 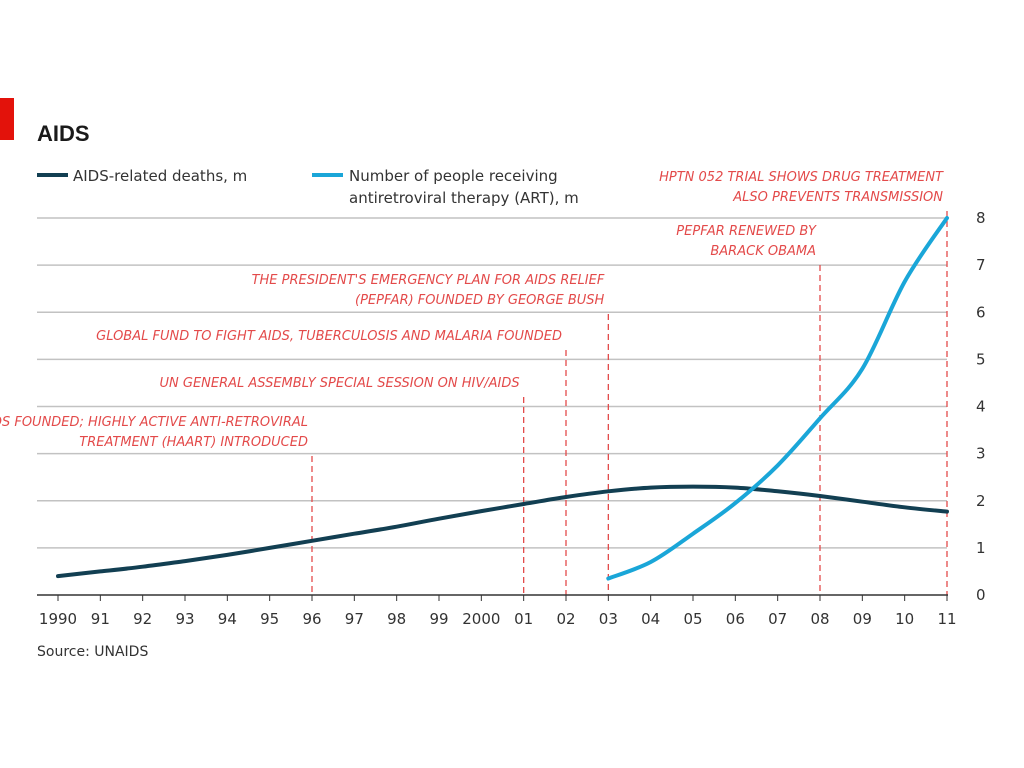 I want to click on x-tick-label: 95, so click(x=269, y=619).